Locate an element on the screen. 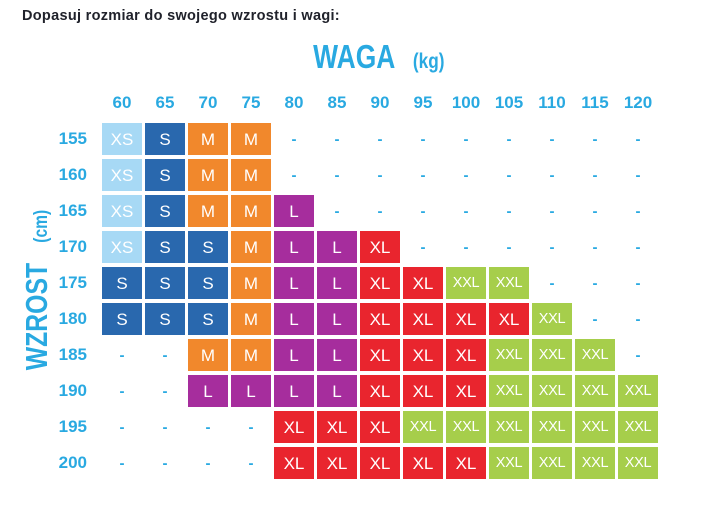  height-row-label: 160 is located at coordinates (72, 174).